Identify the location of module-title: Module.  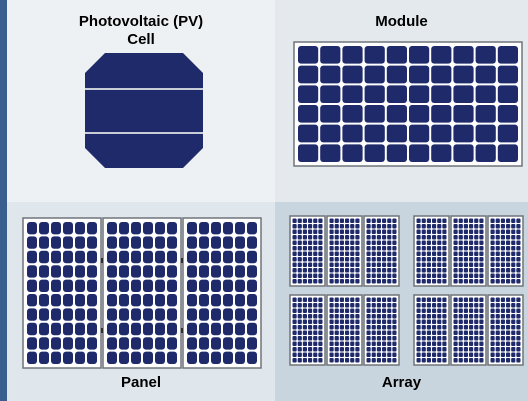
(401, 21).